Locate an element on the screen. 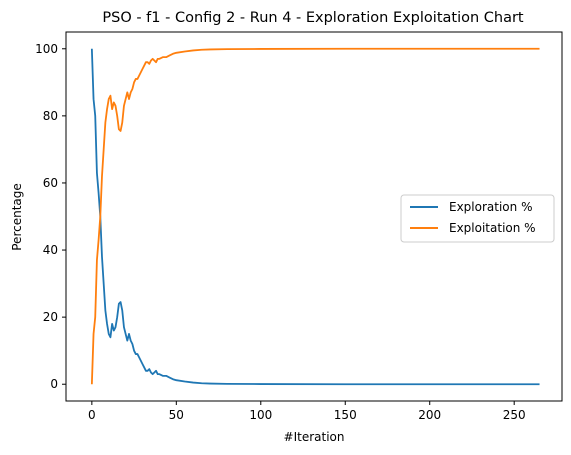 This screenshot has height=455, width=571. y-tick-label: 100 is located at coordinates (46, 49).